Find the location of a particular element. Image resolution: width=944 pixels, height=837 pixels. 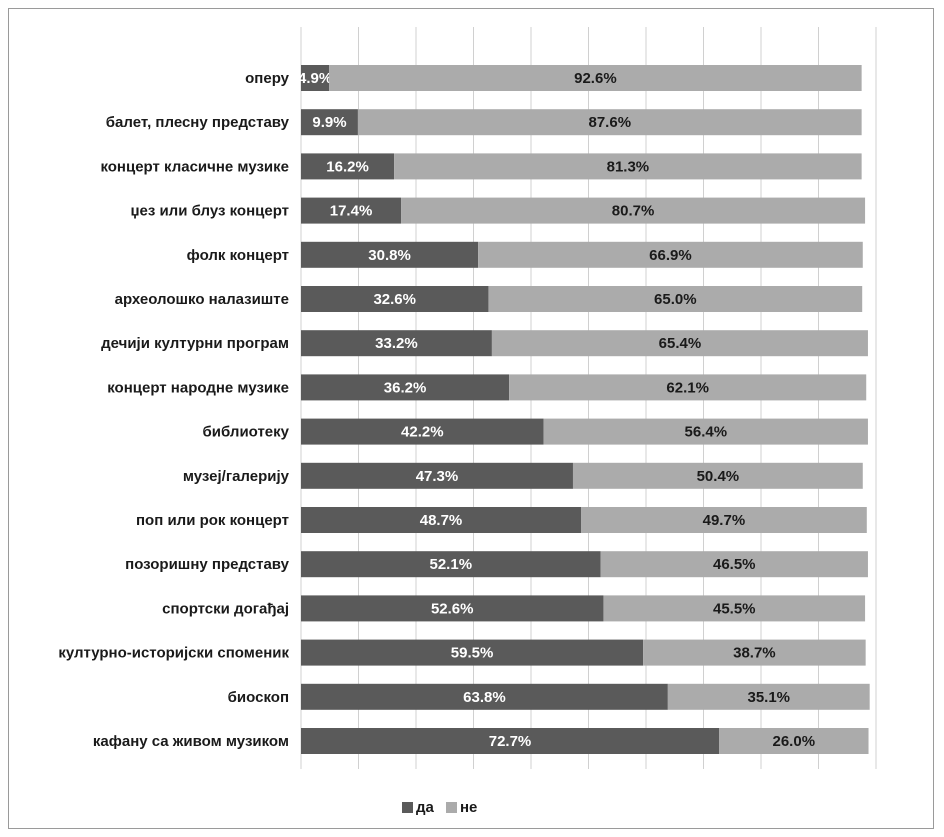

data-label: 80.7% is located at coordinates (633, 211).